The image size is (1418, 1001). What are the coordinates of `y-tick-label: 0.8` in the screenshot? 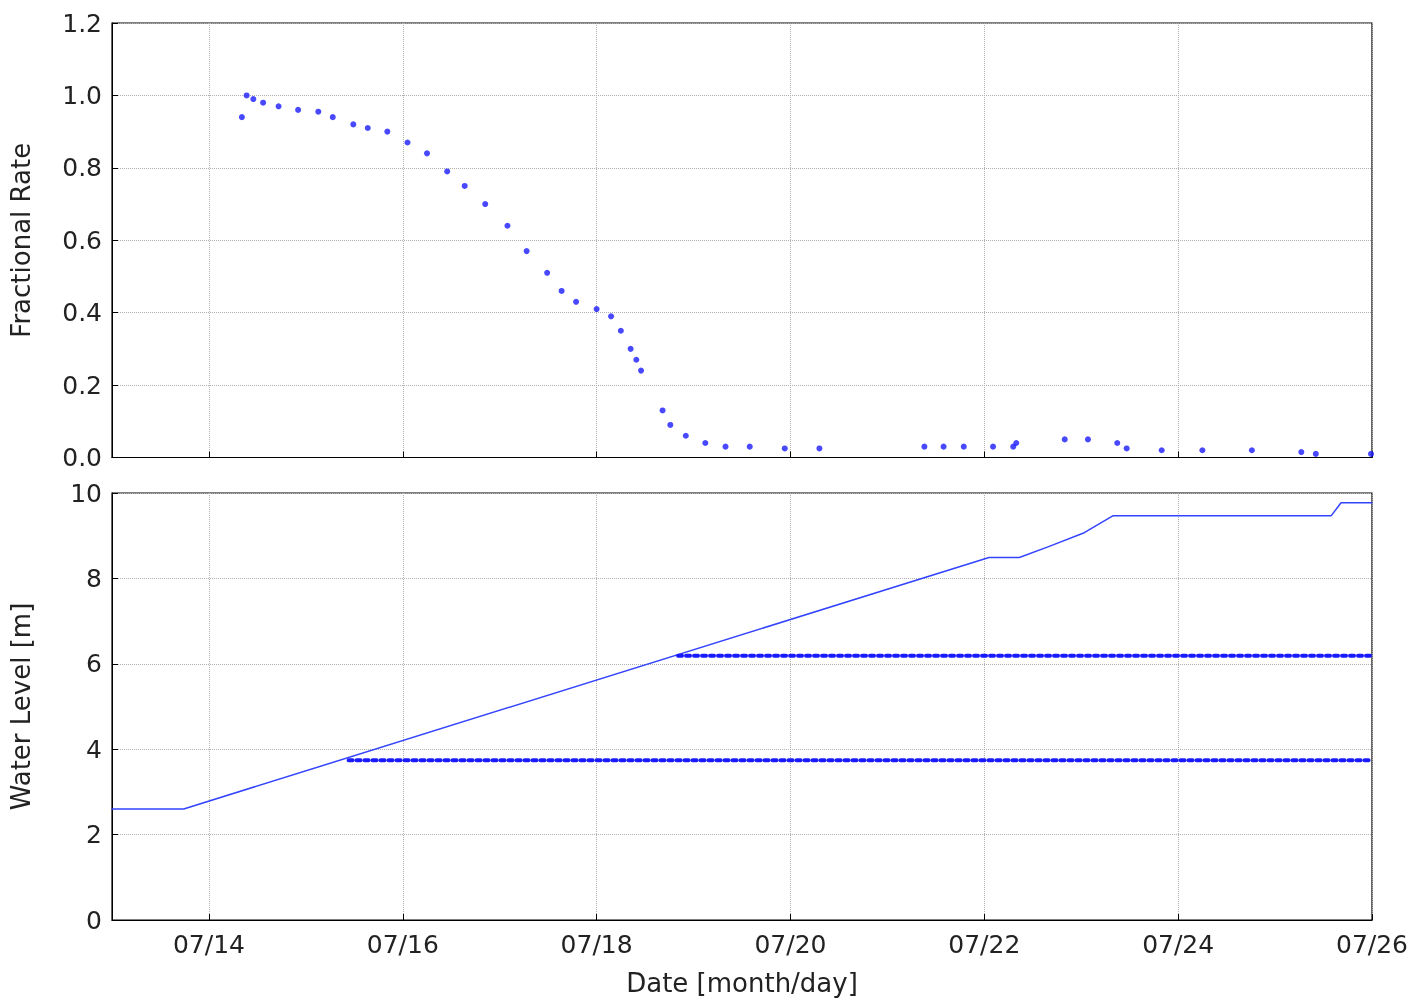 It's located at (82, 168).